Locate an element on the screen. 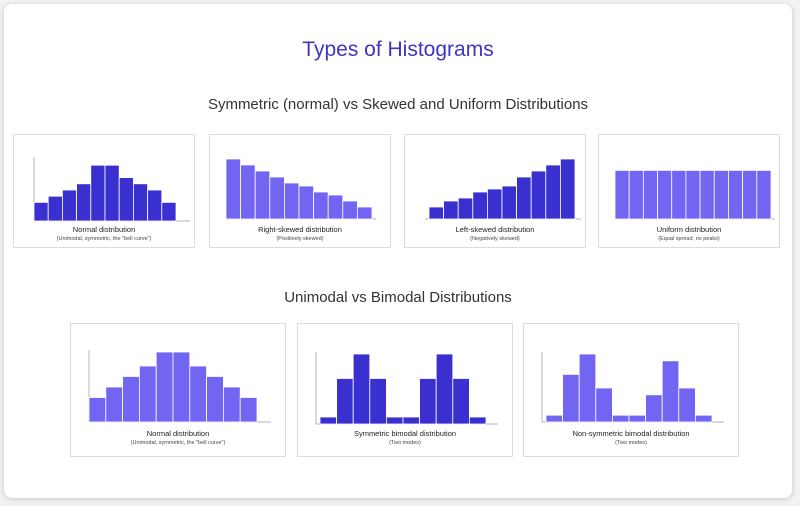 The width and height of the screenshot is (800, 506). histogram-title: Non-symmetric bimodal distribution is located at coordinates (631, 433).